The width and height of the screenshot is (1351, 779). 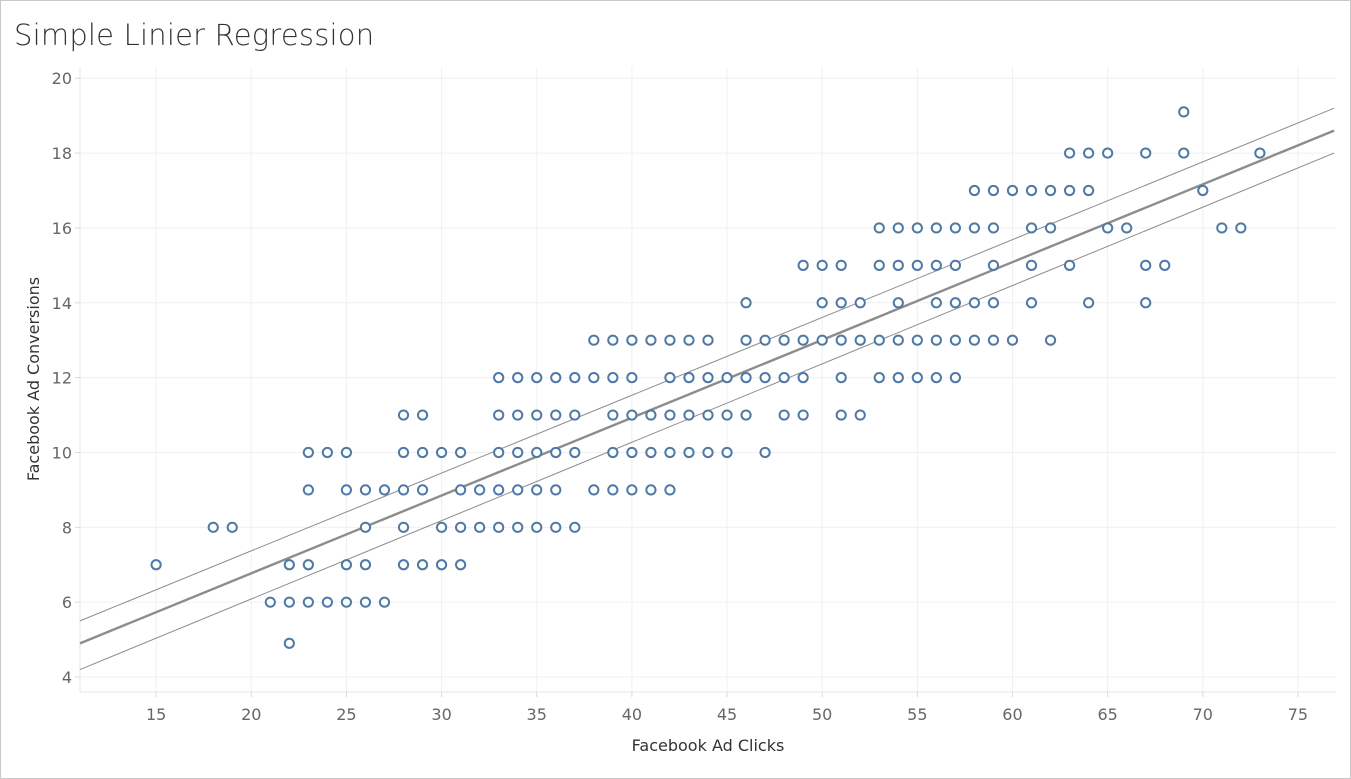 I want to click on y-tick-label: 18, so click(x=62, y=153).